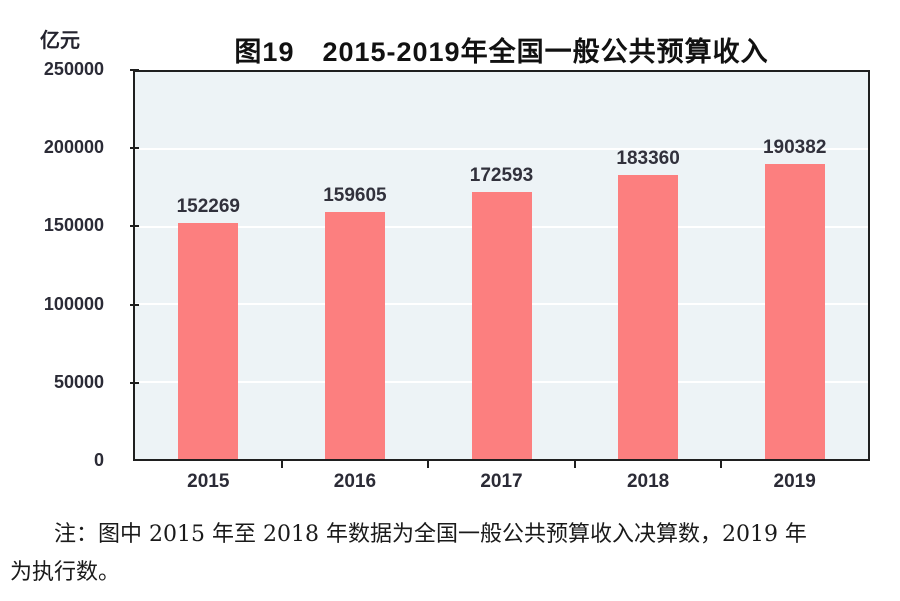  I want to click on bar-value-label: 152269, so click(208, 207).